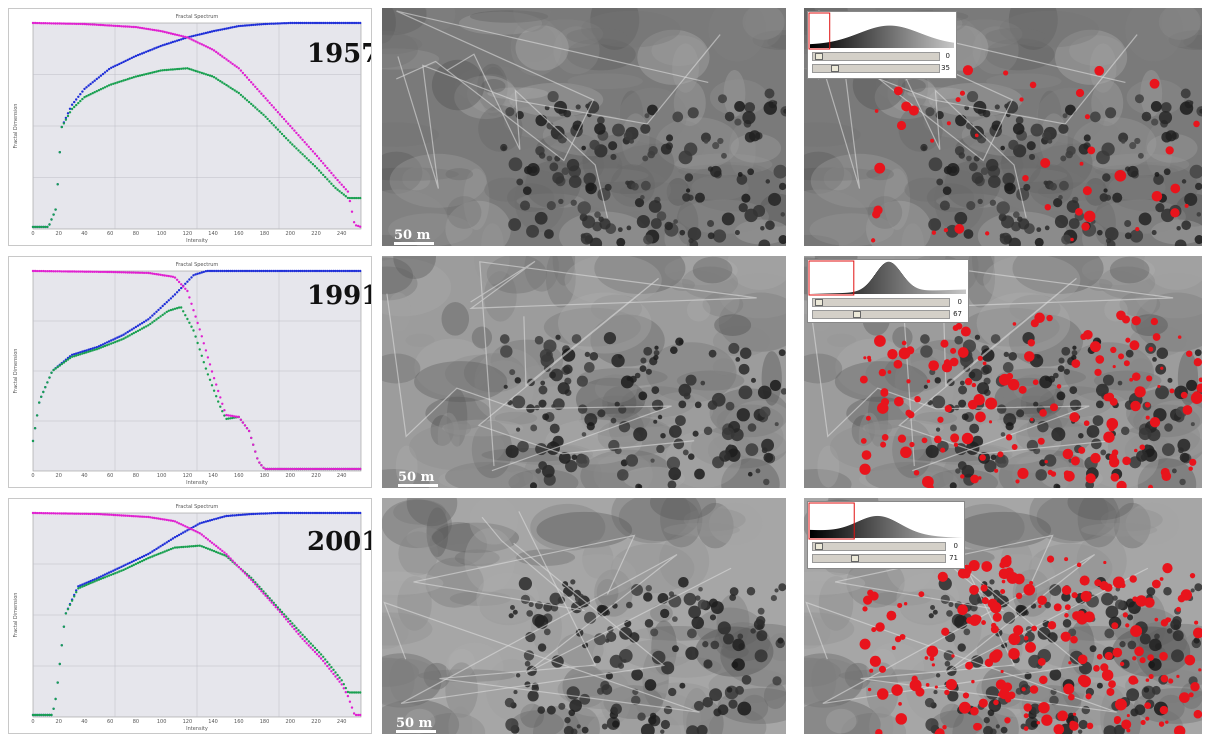 Image resolution: width=1210 pixels, height=740 pixels. What do you see at coordinates (265, 476) in the screenshot?
I see `x-tick-label: 180` at bounding box center [265, 476].